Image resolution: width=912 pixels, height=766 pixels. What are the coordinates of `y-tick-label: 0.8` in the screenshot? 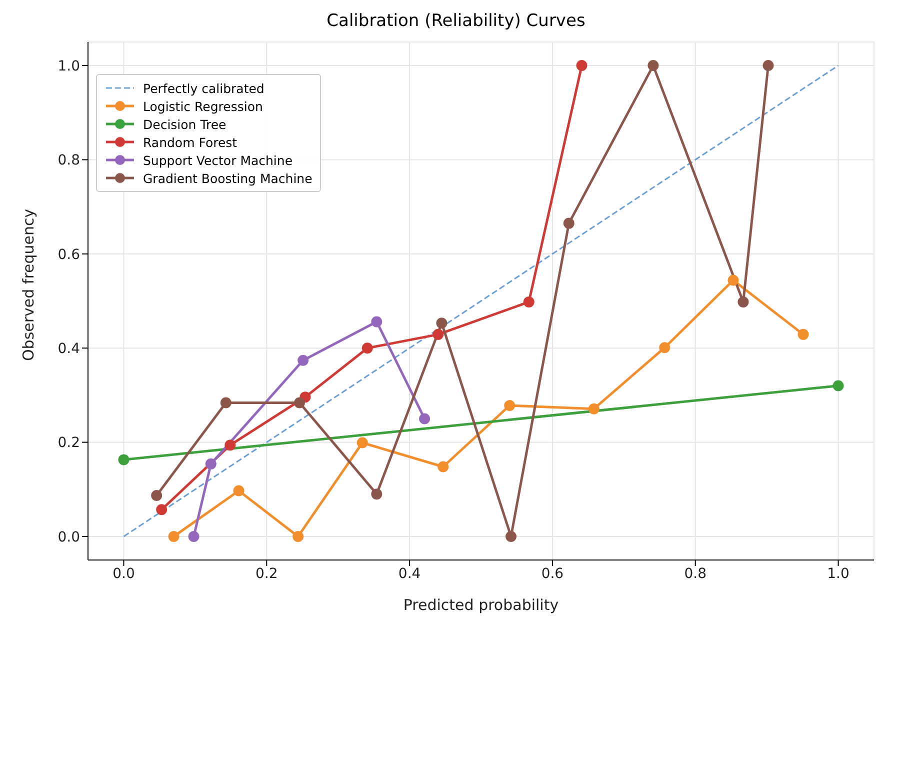 It's located at (69, 160).